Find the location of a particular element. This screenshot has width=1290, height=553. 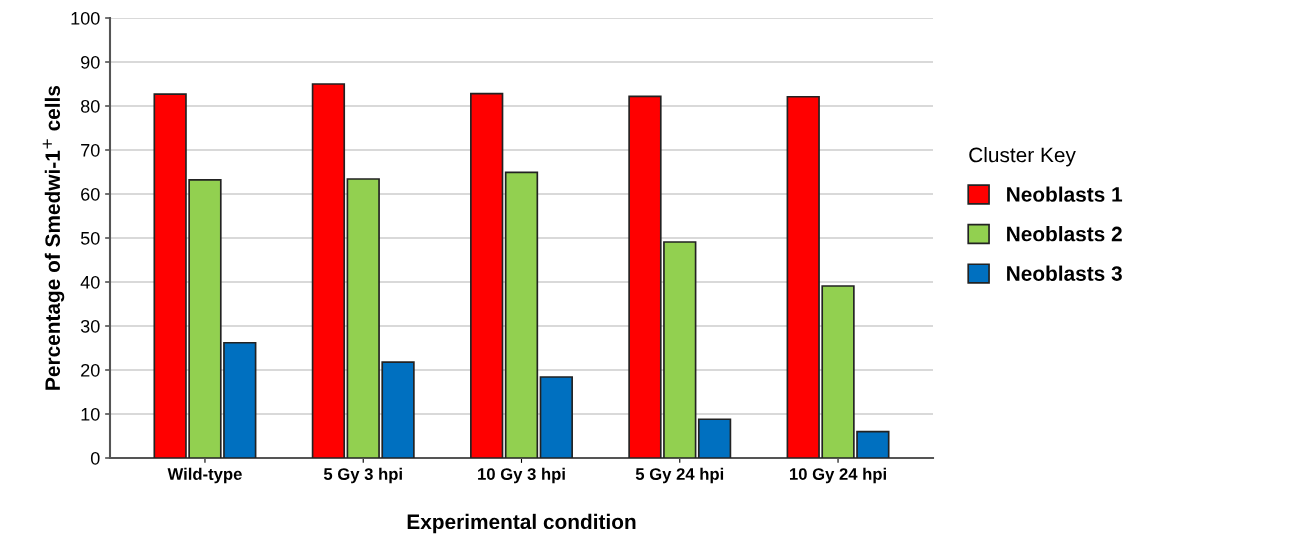

legend-label: Neoblasts 2 is located at coordinates (1064, 234).